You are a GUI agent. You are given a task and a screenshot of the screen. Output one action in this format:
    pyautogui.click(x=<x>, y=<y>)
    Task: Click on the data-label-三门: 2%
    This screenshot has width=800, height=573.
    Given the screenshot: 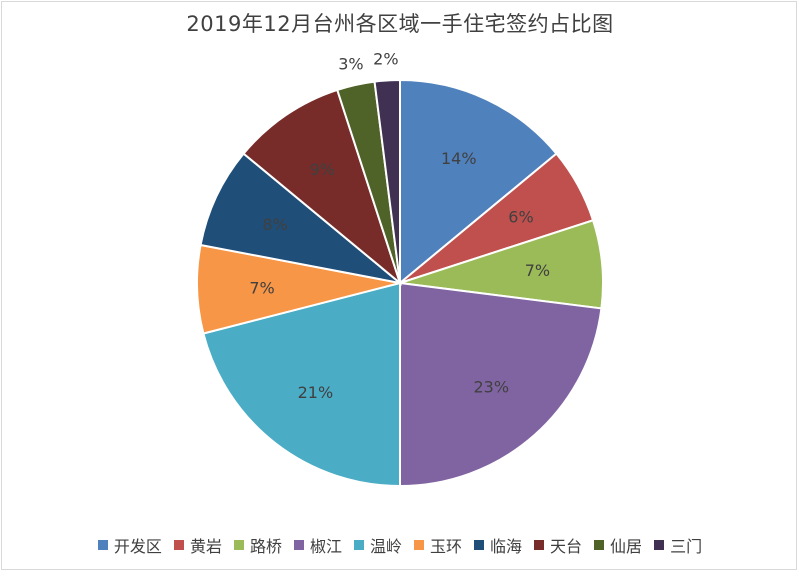 What is the action you would take?
    pyautogui.click(x=385, y=58)
    